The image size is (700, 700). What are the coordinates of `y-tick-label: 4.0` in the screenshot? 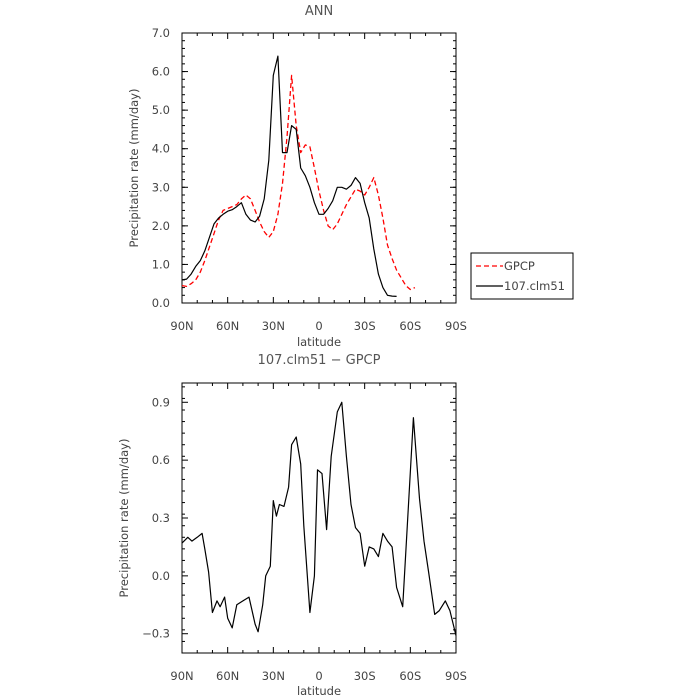 It's located at (161, 149).